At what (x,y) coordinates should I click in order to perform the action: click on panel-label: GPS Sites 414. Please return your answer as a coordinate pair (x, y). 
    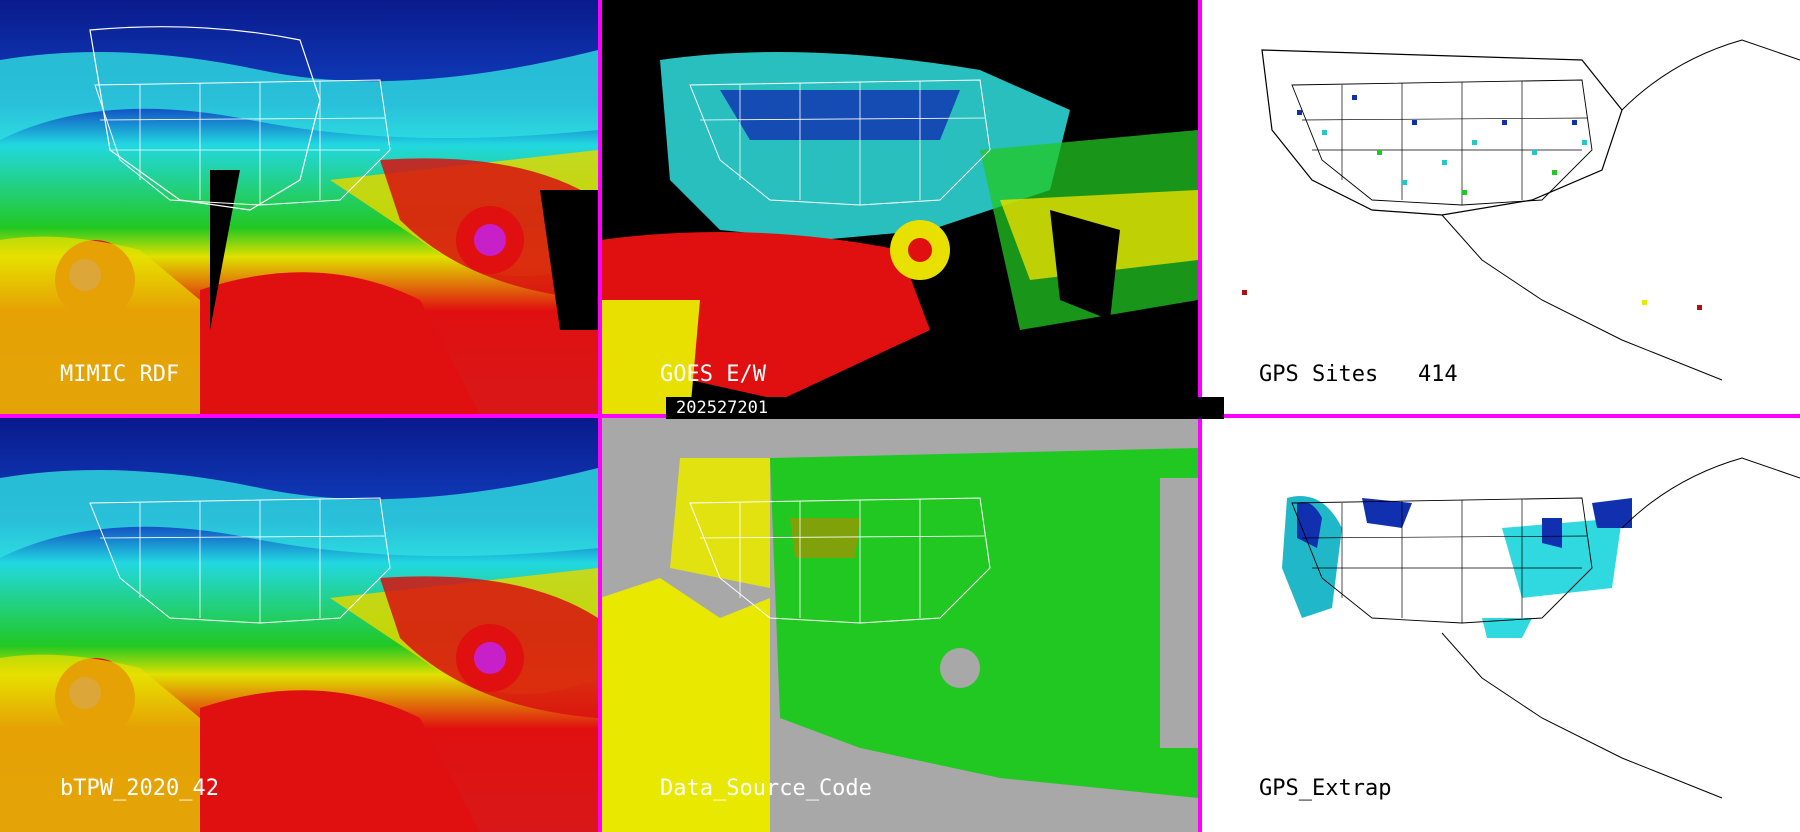
    Looking at the image, I should click on (1358, 374).